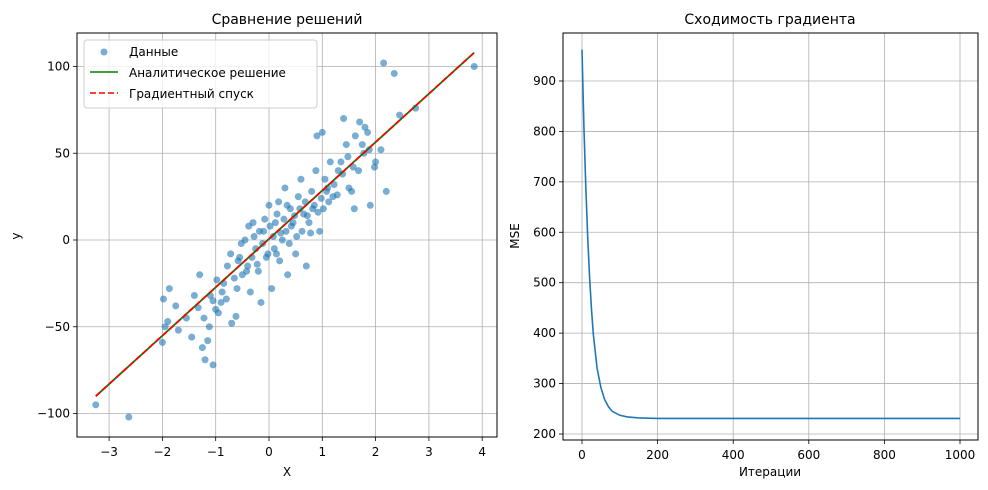  What do you see at coordinates (544, 182) in the screenshot?
I see `y-tick-label: 700` at bounding box center [544, 182].